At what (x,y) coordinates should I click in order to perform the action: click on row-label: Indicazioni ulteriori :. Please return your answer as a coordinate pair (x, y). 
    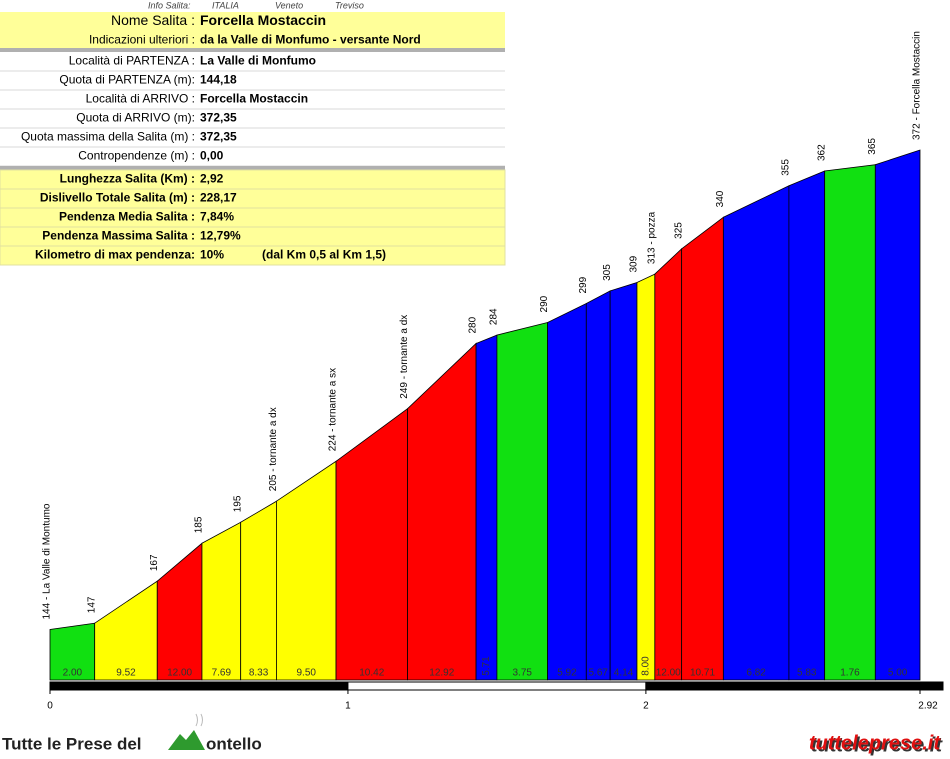
    Looking at the image, I should click on (142, 40).